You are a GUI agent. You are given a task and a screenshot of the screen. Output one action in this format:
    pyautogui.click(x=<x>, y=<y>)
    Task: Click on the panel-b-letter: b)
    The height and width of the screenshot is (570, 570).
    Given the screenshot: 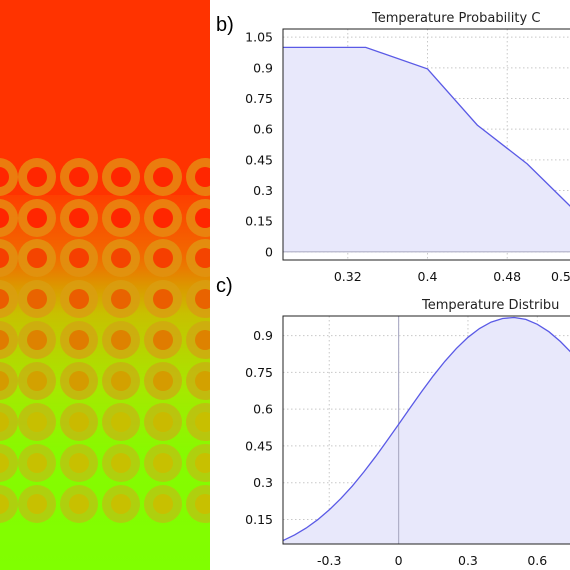 What is the action you would take?
    pyautogui.click(x=225, y=25)
    